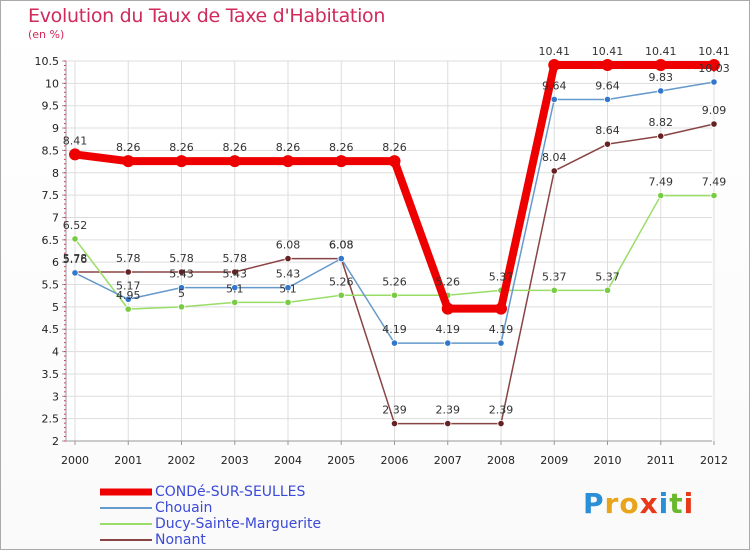 Image resolution: width=750 pixels, height=550 pixels. I want to click on y-tick-label: 6, so click(55, 262).